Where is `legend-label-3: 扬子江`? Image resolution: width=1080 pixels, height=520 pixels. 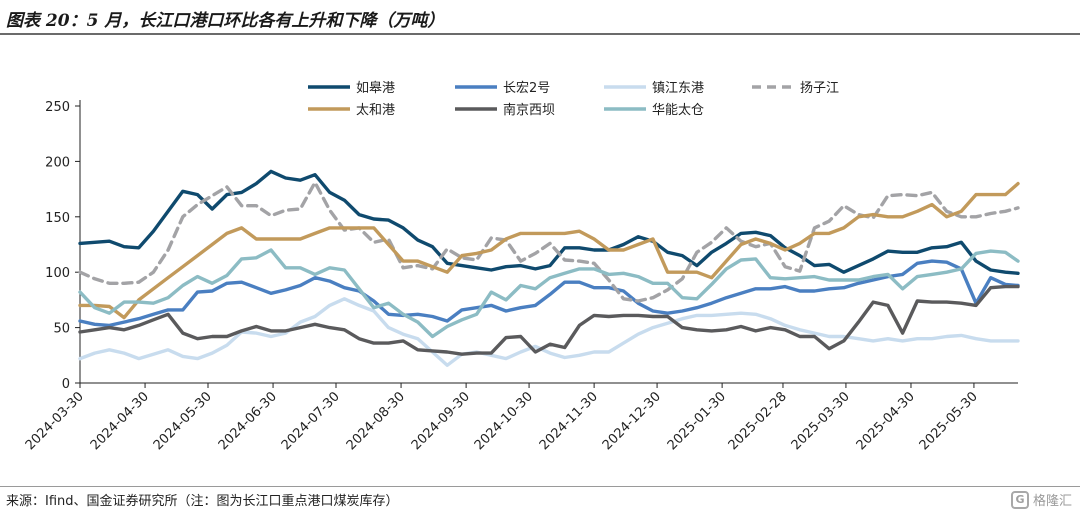
legend-label-3: 扬子江 is located at coordinates (819, 88).